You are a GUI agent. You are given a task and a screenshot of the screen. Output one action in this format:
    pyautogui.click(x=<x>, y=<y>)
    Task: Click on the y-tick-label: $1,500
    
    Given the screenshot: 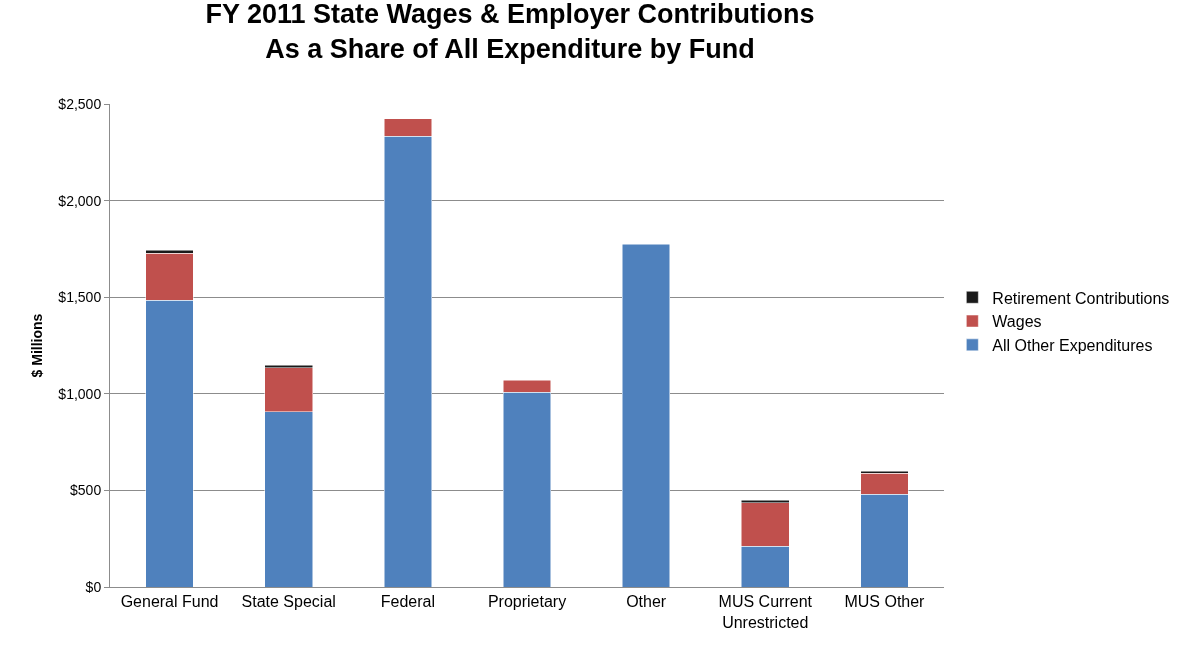 What is the action you would take?
    pyautogui.click(x=80, y=297)
    